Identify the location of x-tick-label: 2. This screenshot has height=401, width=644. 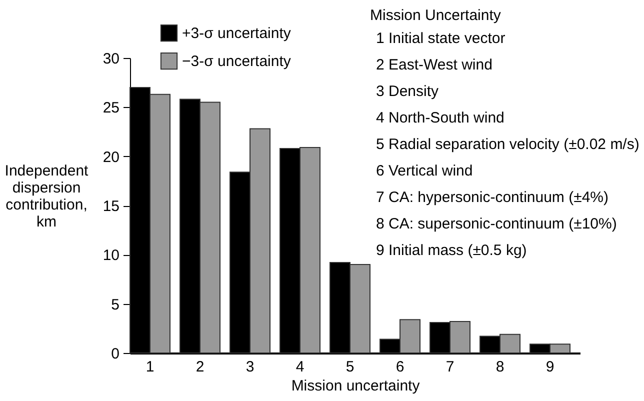
(200, 367).